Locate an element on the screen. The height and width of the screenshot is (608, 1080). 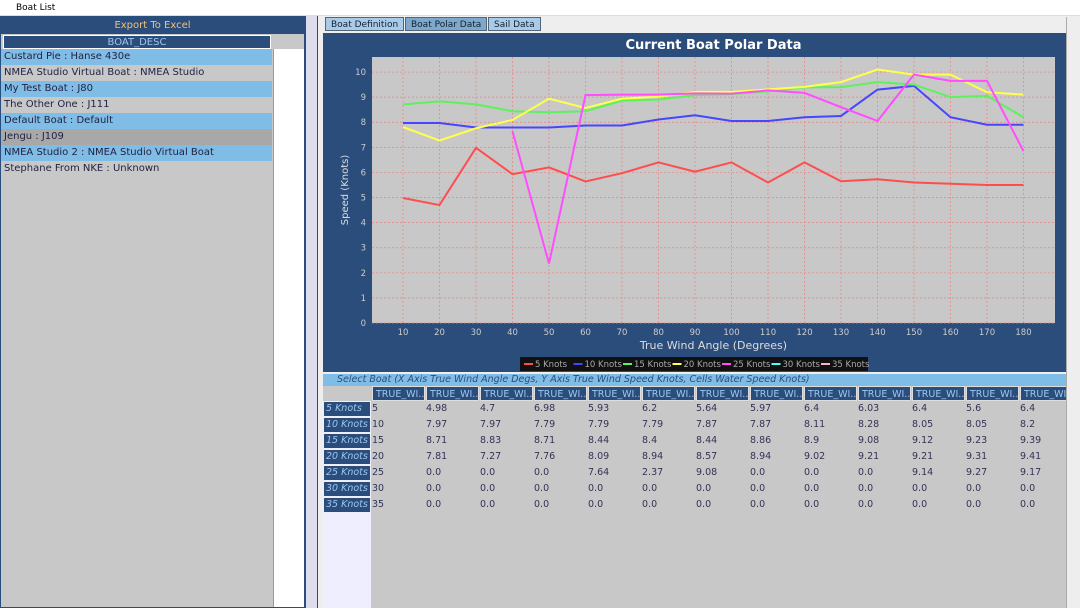
cell: 6.4 is located at coordinates (812, 408).